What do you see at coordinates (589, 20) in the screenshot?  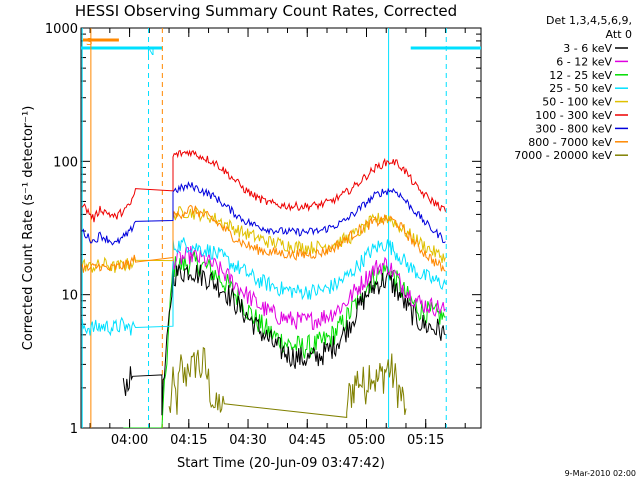 I see `legend-header-line-1: Det 1,3,4,5,6,9,` at bounding box center [589, 20].